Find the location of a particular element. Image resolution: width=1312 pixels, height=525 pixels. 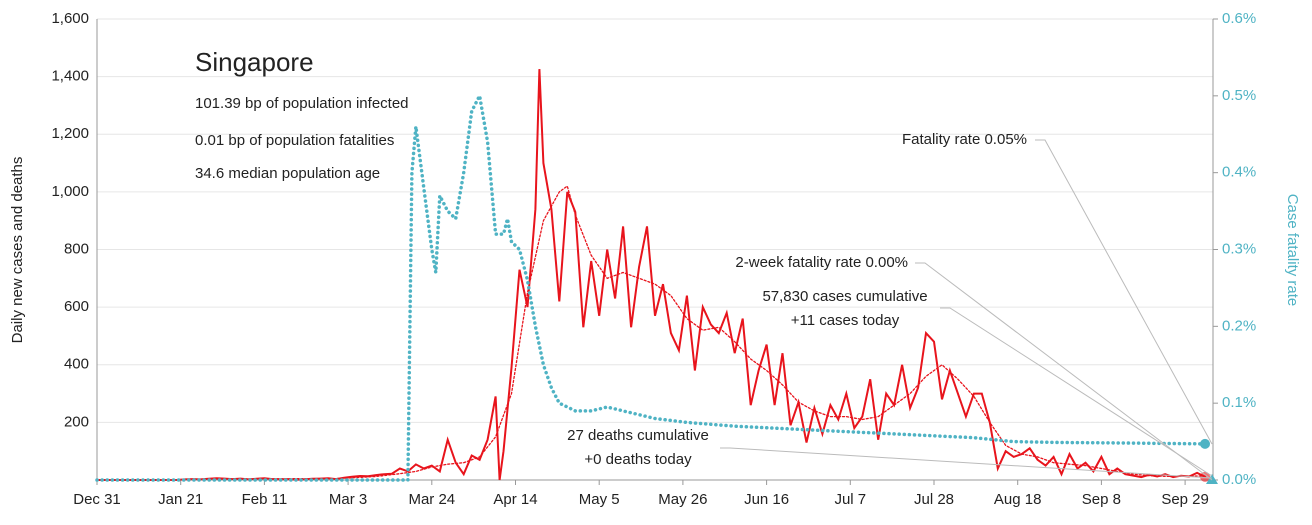

x-tick-label: May 26 is located at coordinates (682, 499).